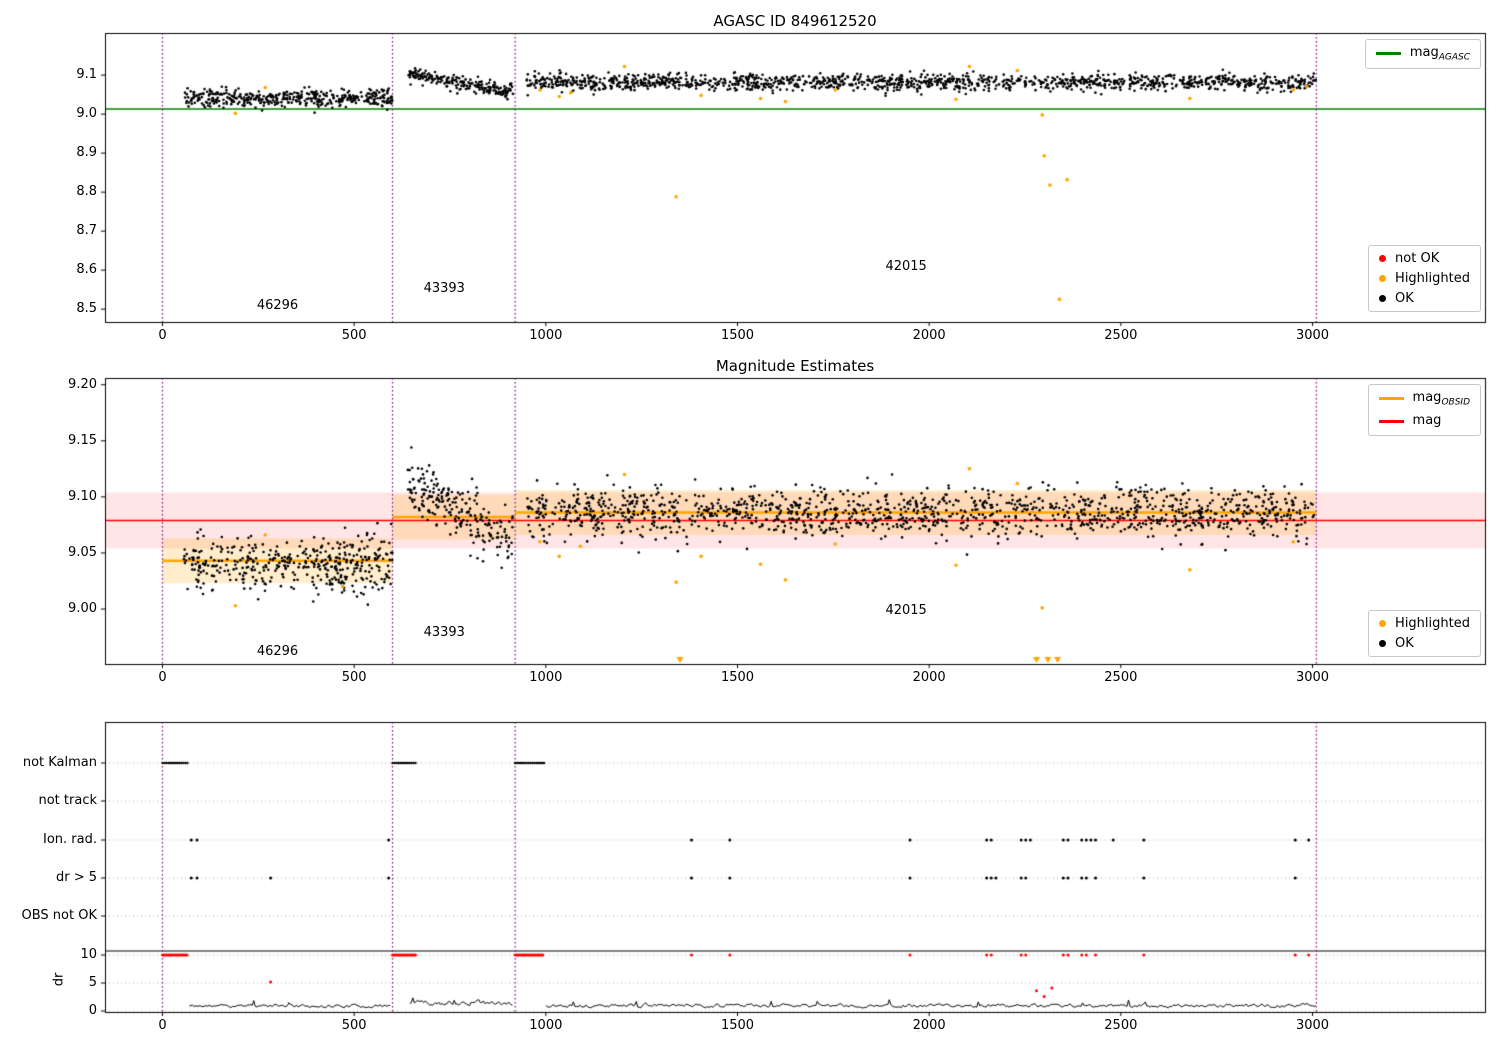  What do you see at coordinates (795, 21) in the screenshot?
I see `chart1-title: AGASC ID 849612520` at bounding box center [795, 21].